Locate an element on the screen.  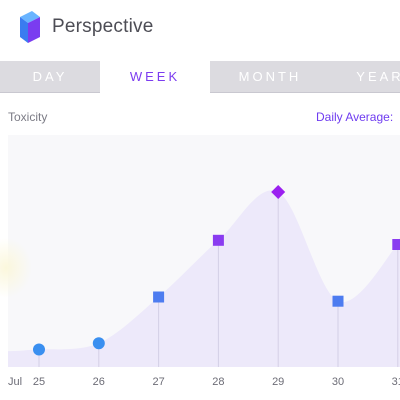
data-point-diamond is located at coordinates (278, 192).